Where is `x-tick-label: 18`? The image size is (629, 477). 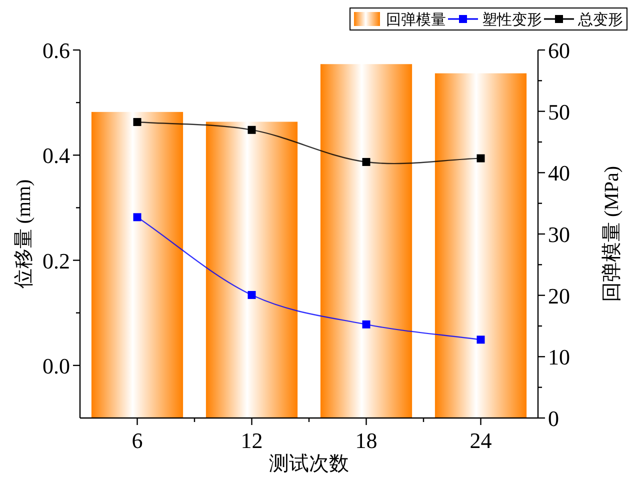 x-tick-label: 18 is located at coordinates (366, 440).